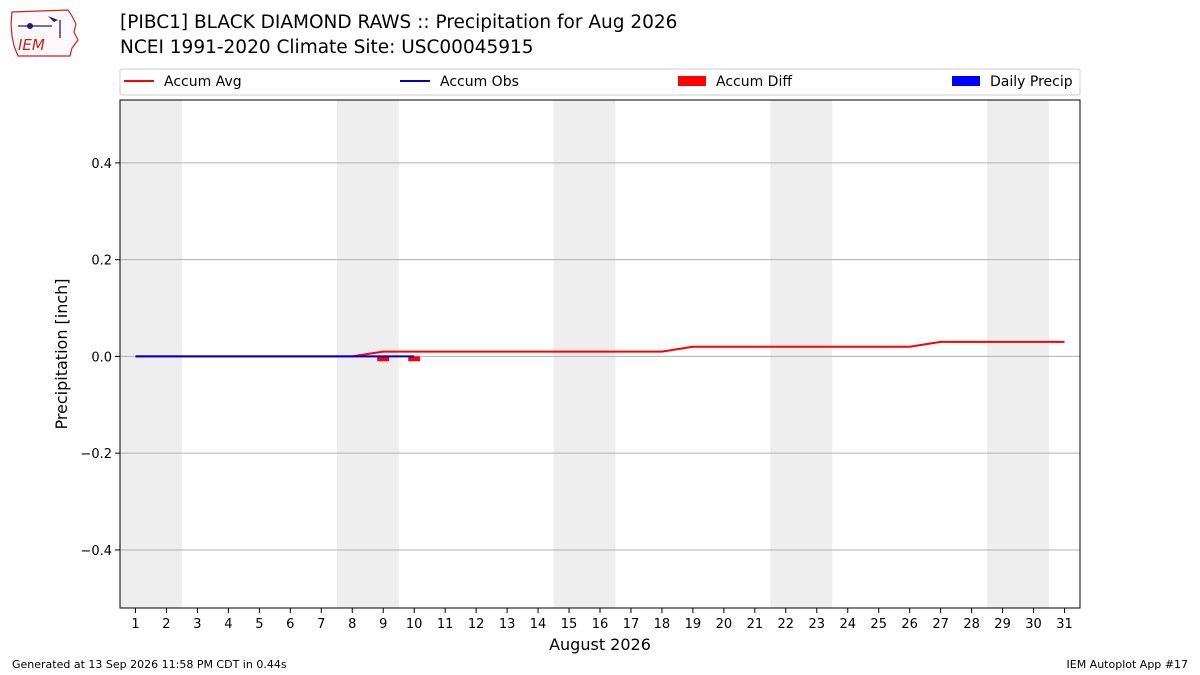 This screenshot has height=675, width=1200. Describe the element at coordinates (259, 624) in the screenshot. I see `x-tick-label: 5` at that location.